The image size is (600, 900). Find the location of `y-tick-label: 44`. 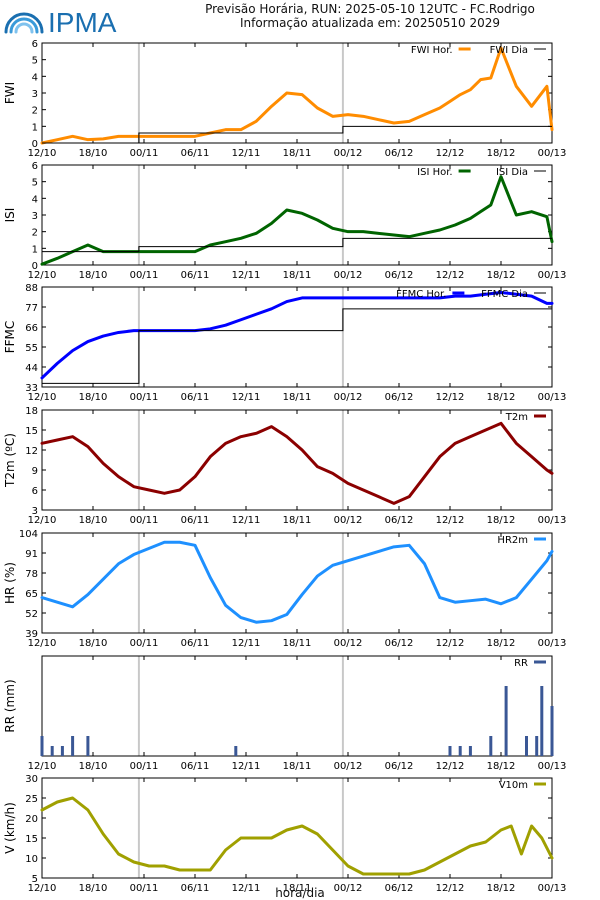

y-tick-label: 44 is located at coordinates (31, 368).